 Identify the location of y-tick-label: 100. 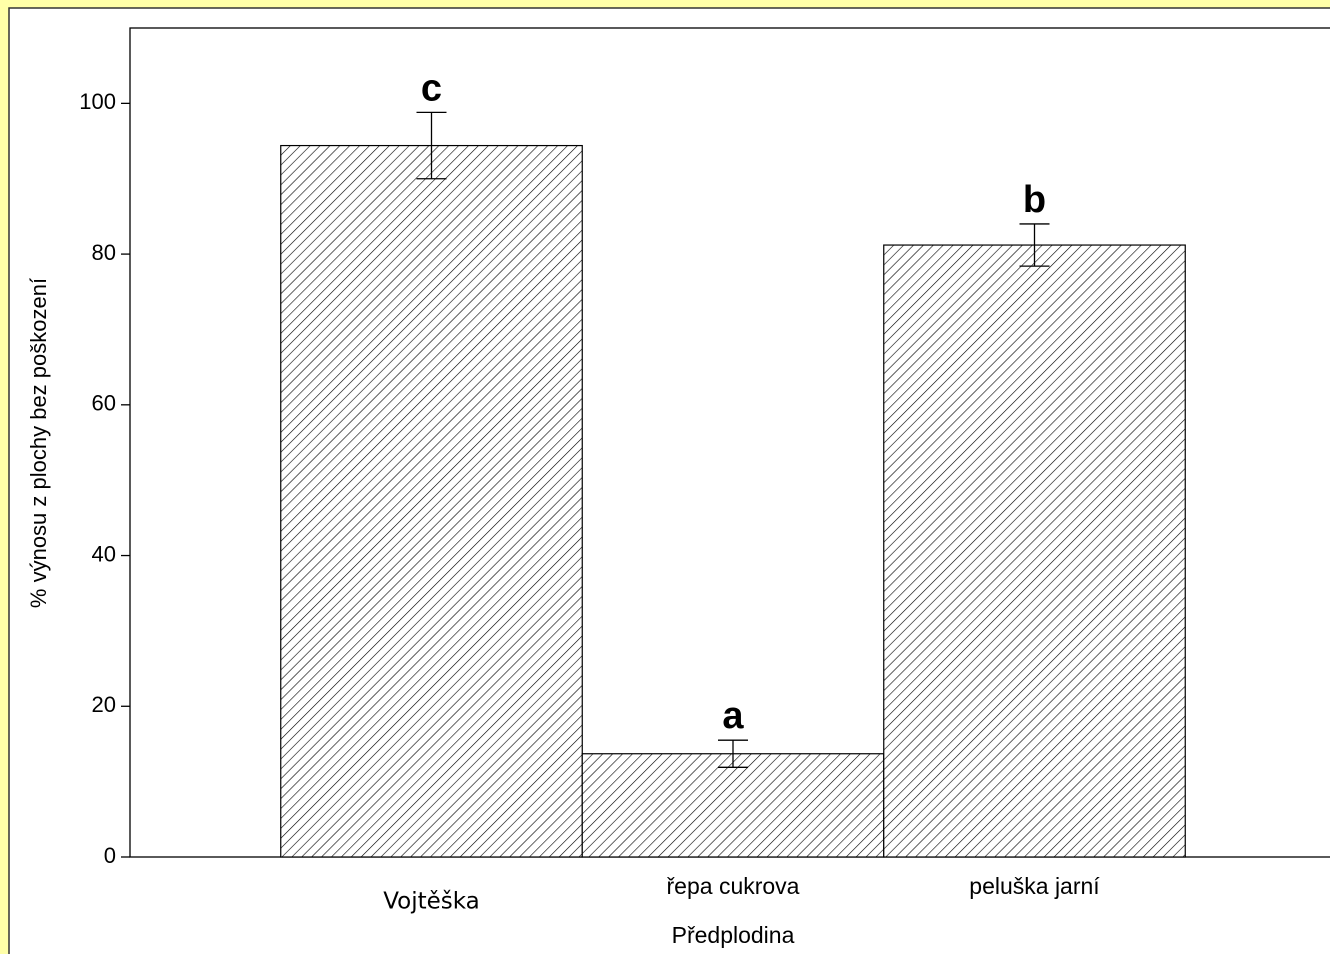
(97, 101).